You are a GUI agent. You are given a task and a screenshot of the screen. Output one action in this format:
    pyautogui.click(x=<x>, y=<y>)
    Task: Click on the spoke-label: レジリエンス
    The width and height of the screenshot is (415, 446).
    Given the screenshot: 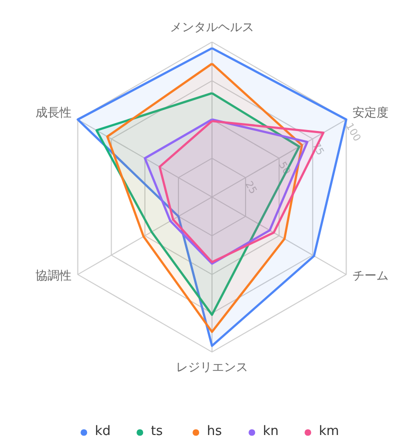 What is the action you would take?
    pyautogui.click(x=212, y=367)
    